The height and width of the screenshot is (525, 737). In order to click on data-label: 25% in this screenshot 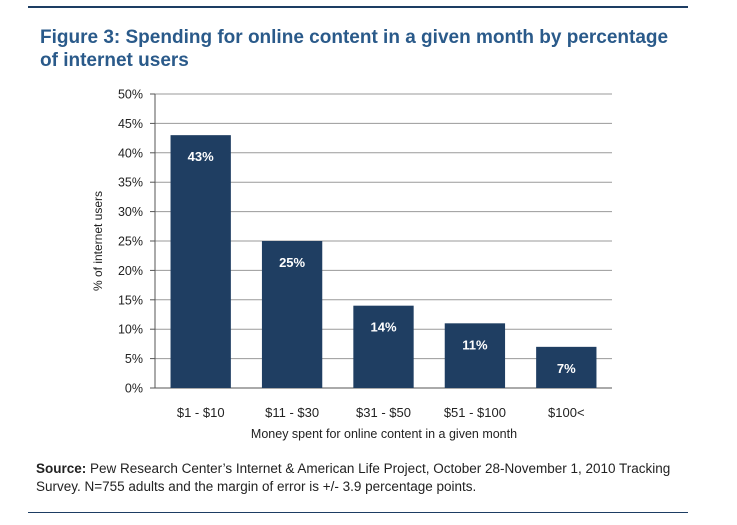, I will do `click(292, 262)`.